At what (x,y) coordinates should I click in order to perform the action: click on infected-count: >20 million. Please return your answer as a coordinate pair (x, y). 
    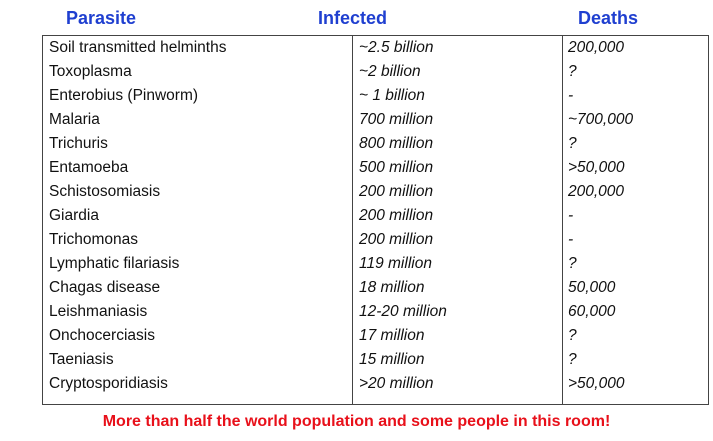
    Looking at the image, I should click on (396, 383).